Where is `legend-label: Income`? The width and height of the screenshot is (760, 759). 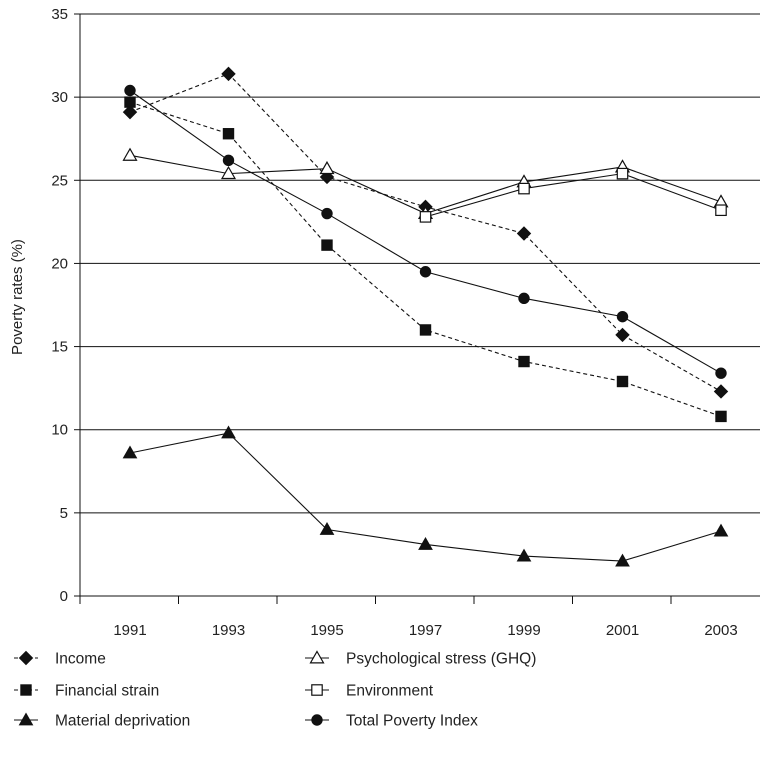 legend-label: Income is located at coordinates (80, 659).